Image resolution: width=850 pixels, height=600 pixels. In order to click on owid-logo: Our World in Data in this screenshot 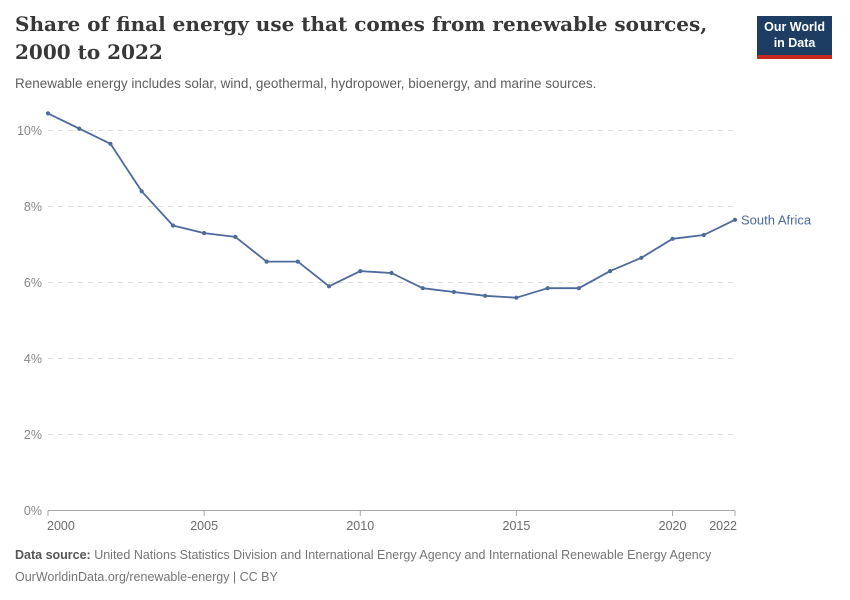, I will do `click(794, 38)`.